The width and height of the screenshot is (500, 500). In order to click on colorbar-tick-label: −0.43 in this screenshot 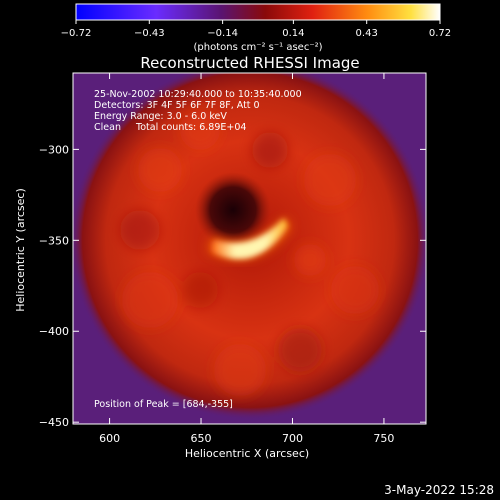, I will do `click(149, 33)`.